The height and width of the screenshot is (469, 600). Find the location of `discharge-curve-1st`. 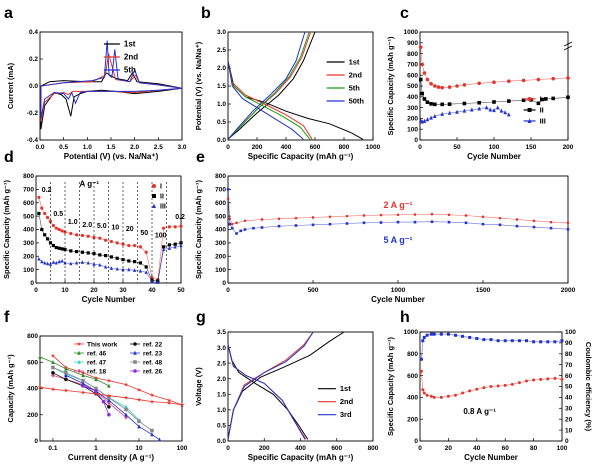

discharge-curve-1st is located at coordinates (295, 100).